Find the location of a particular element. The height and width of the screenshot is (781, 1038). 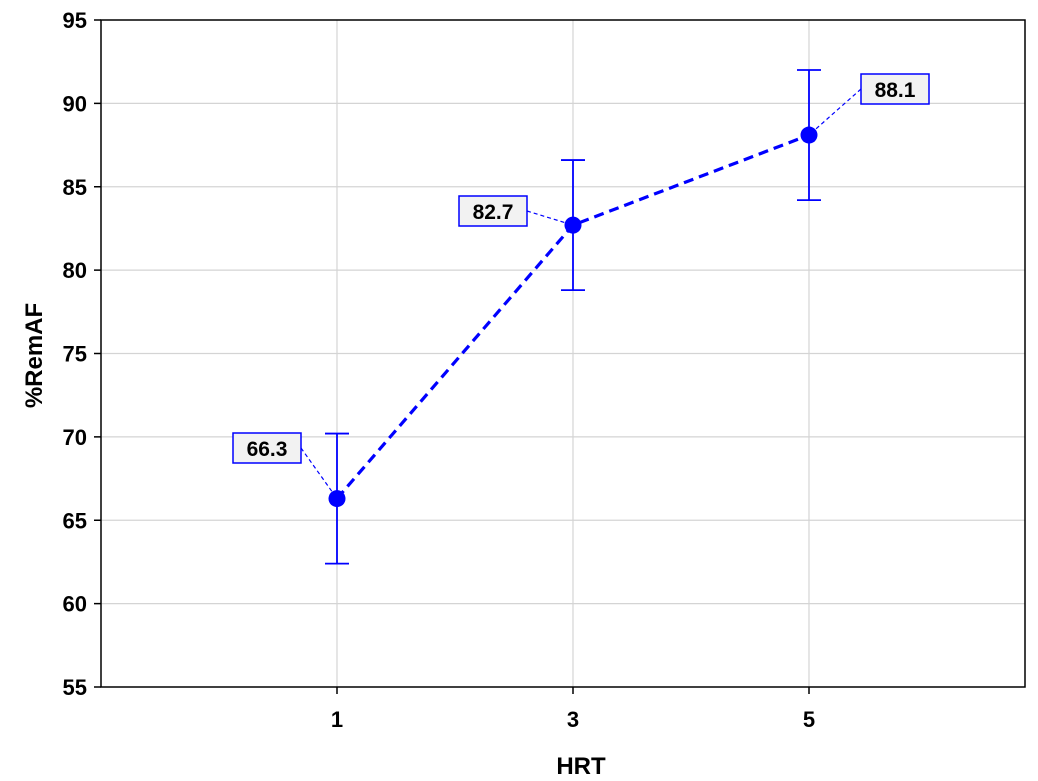

y-tick-label: 85 is located at coordinates (75, 187).